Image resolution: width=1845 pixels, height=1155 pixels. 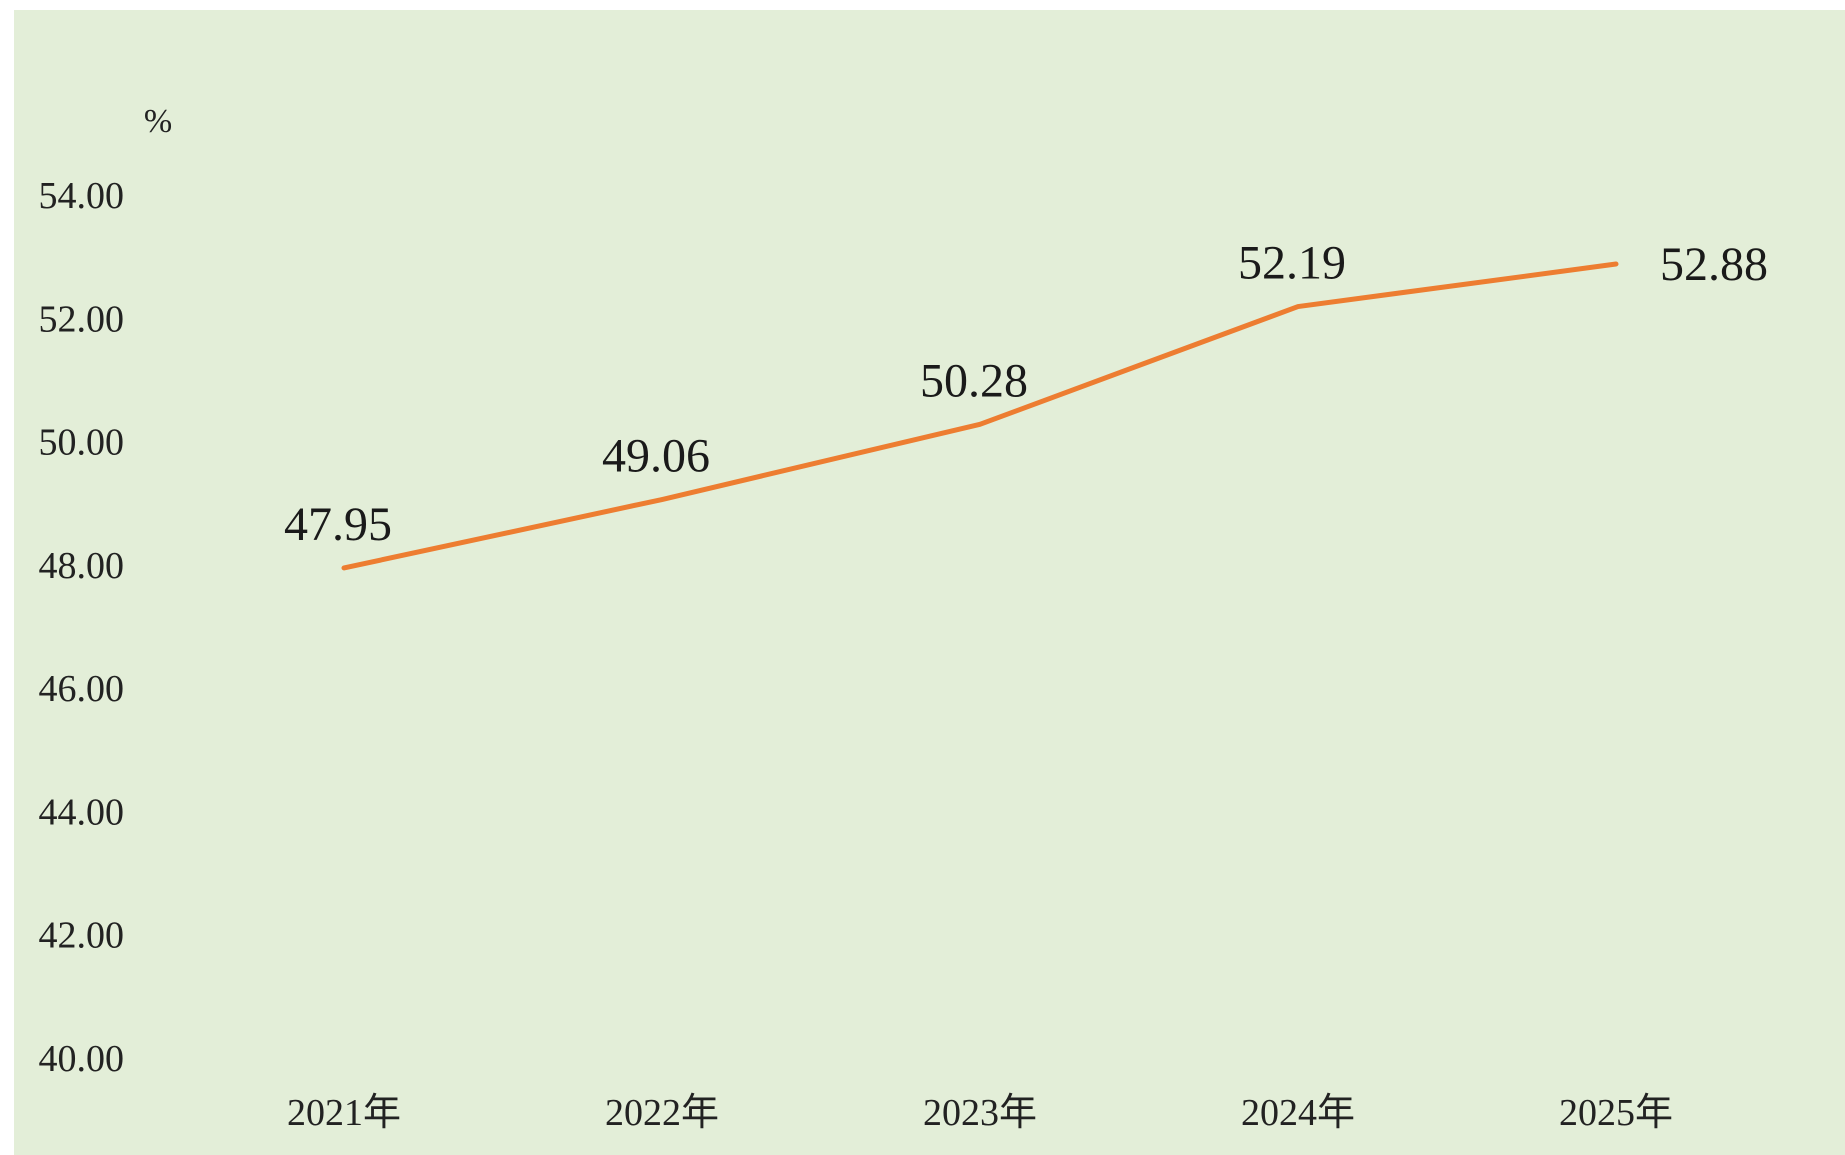 What do you see at coordinates (338, 524) in the screenshot?
I see `data-label: 47.95` at bounding box center [338, 524].